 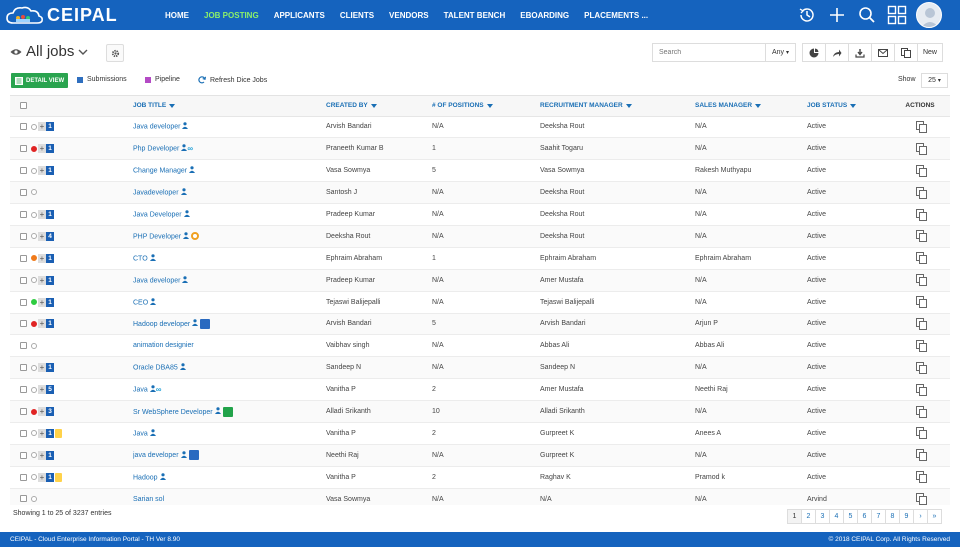 What do you see at coordinates (480, 477) in the screenshot?
I see `table-row: +1 Hadoop Vanitha P 2 Raghav K Pramod k Active` at bounding box center [480, 477].